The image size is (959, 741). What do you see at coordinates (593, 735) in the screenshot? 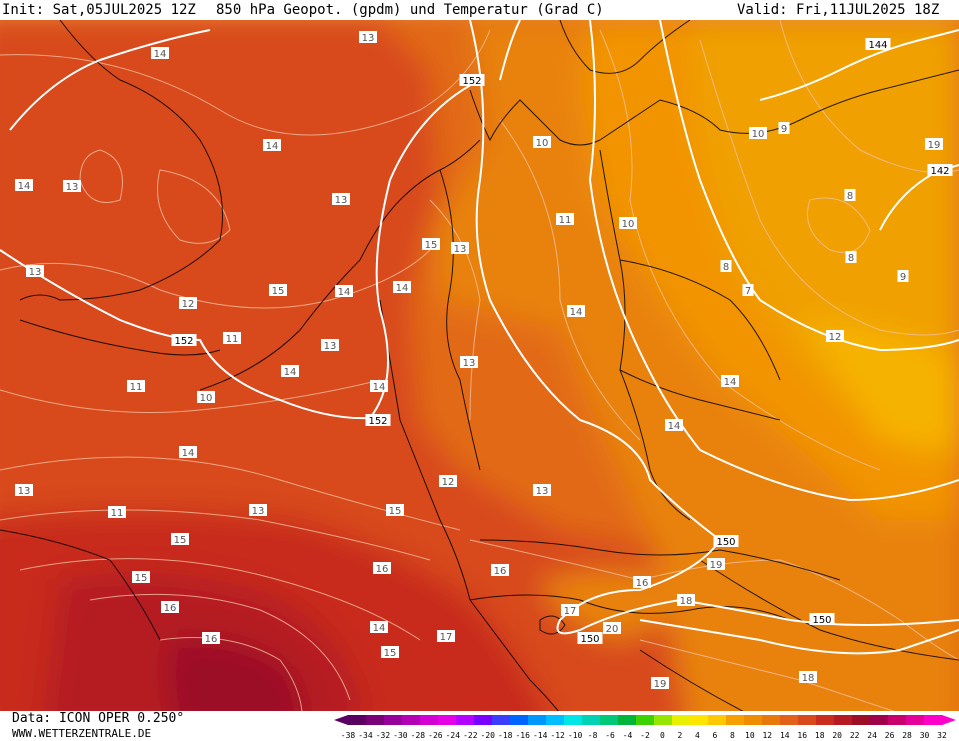
I see `legend-tick-label: -8` at bounding box center [593, 735].